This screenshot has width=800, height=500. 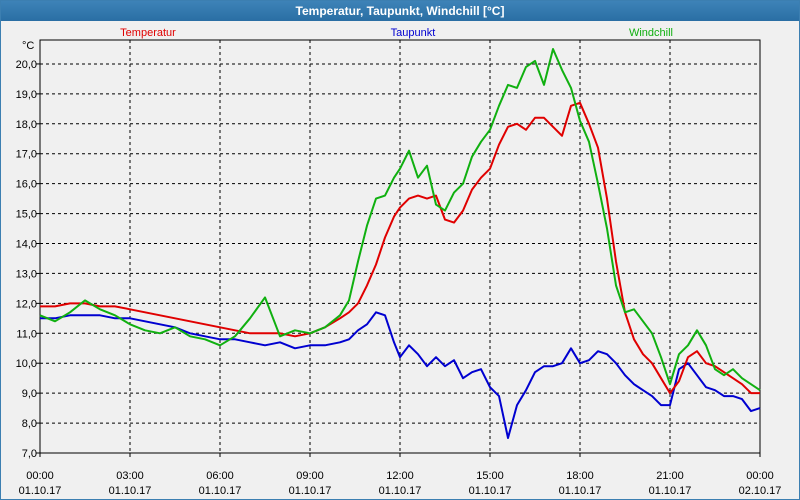 I want to click on y-tick-label: 8,0, so click(x=29, y=424).